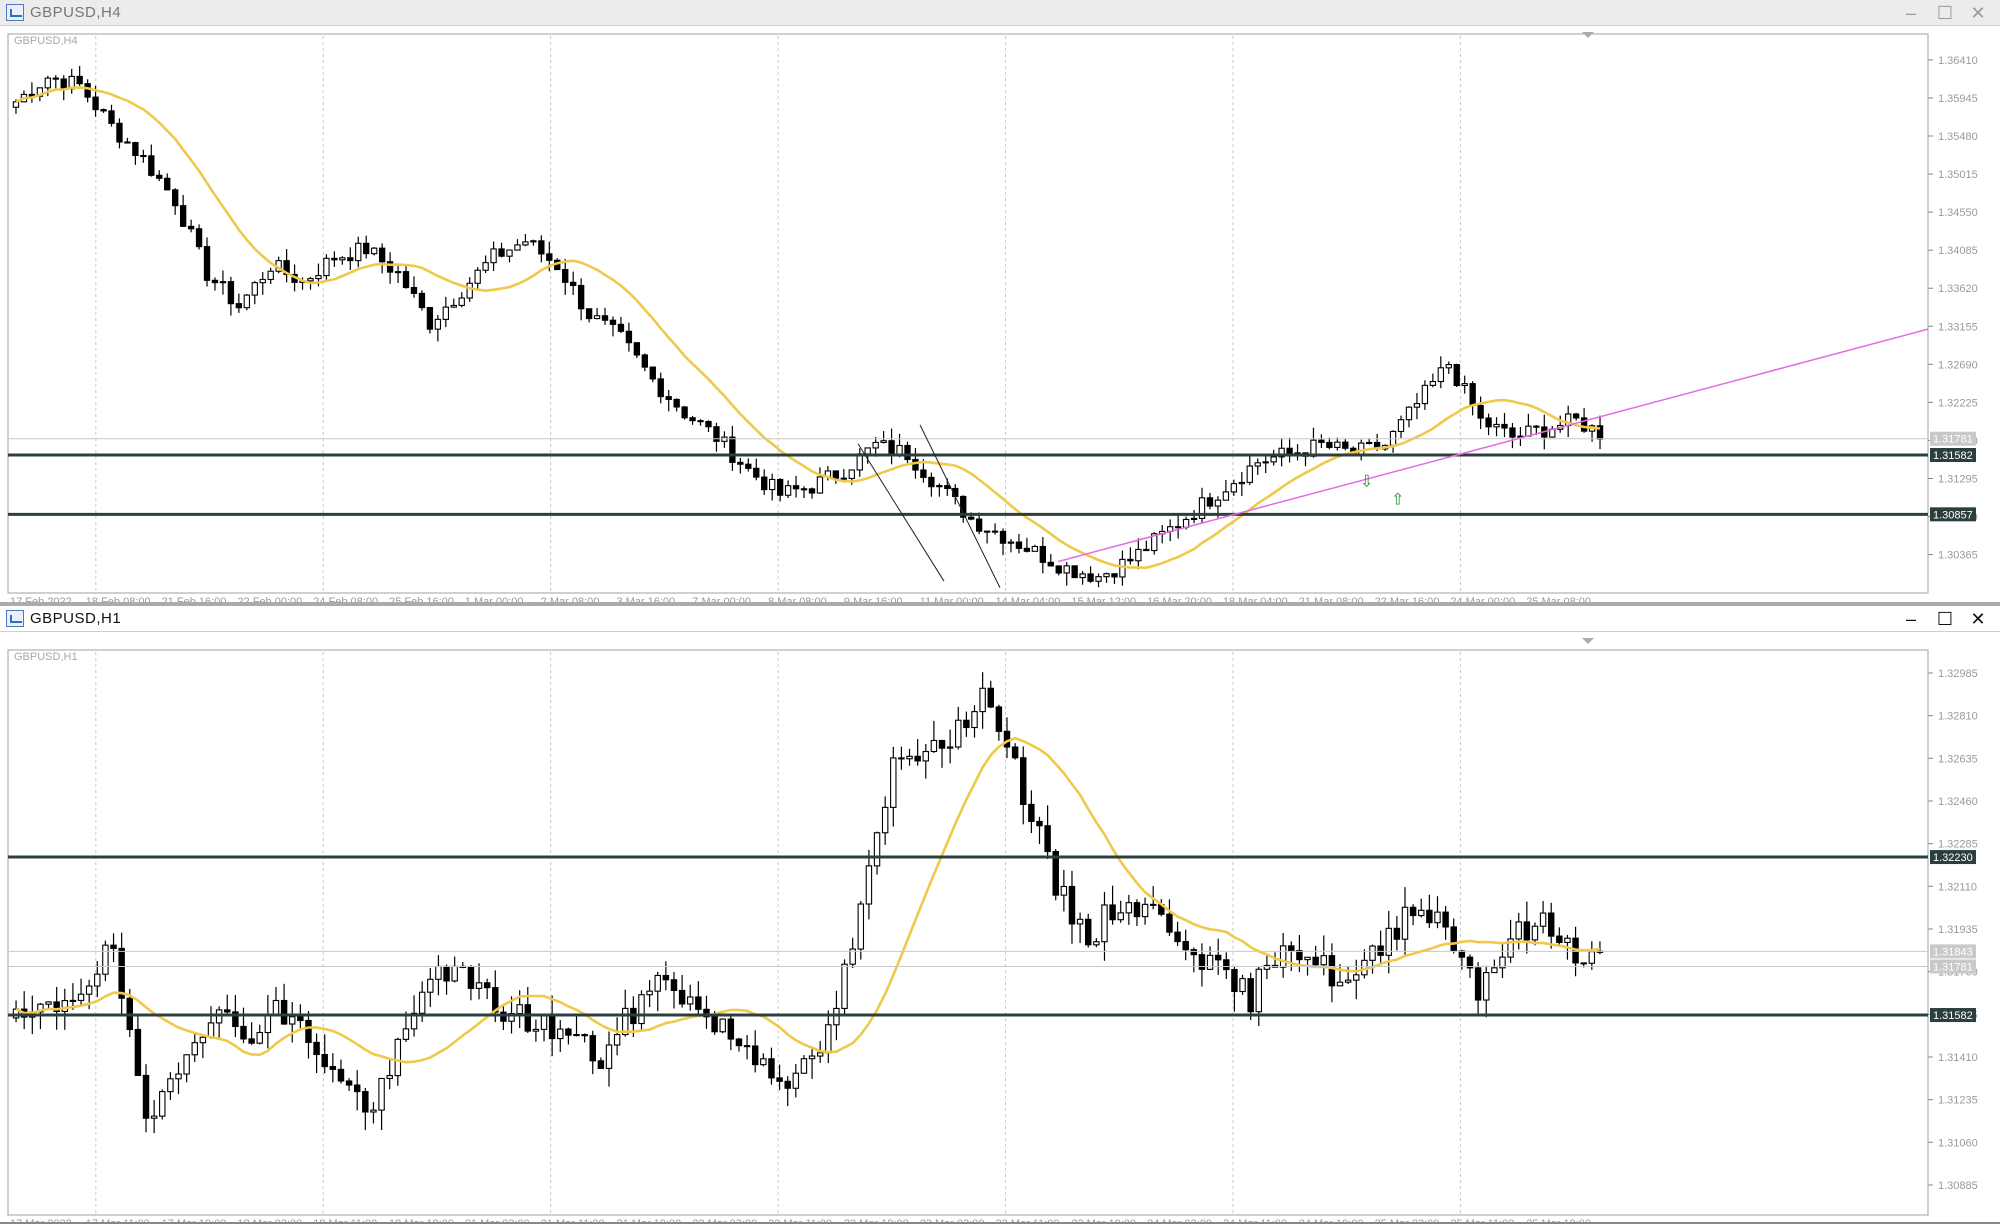 The height and width of the screenshot is (1224, 2000). I want to click on h1-titlebar: GBPUSD,H1 – ☐ ✕, so click(1000, 619).